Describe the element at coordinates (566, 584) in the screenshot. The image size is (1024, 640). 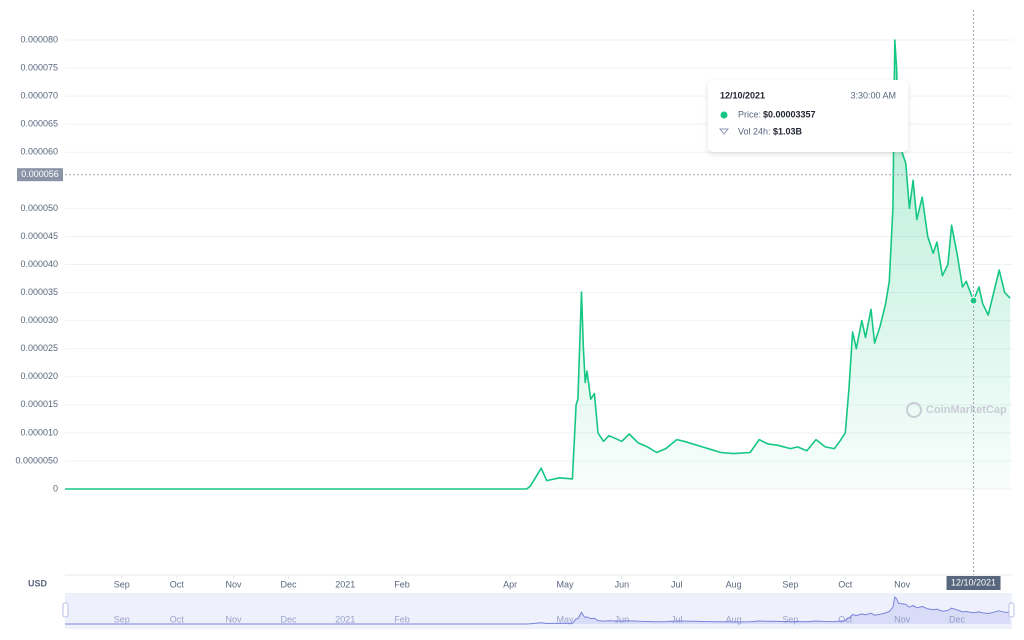
I see `x-tick-label: May` at that location.